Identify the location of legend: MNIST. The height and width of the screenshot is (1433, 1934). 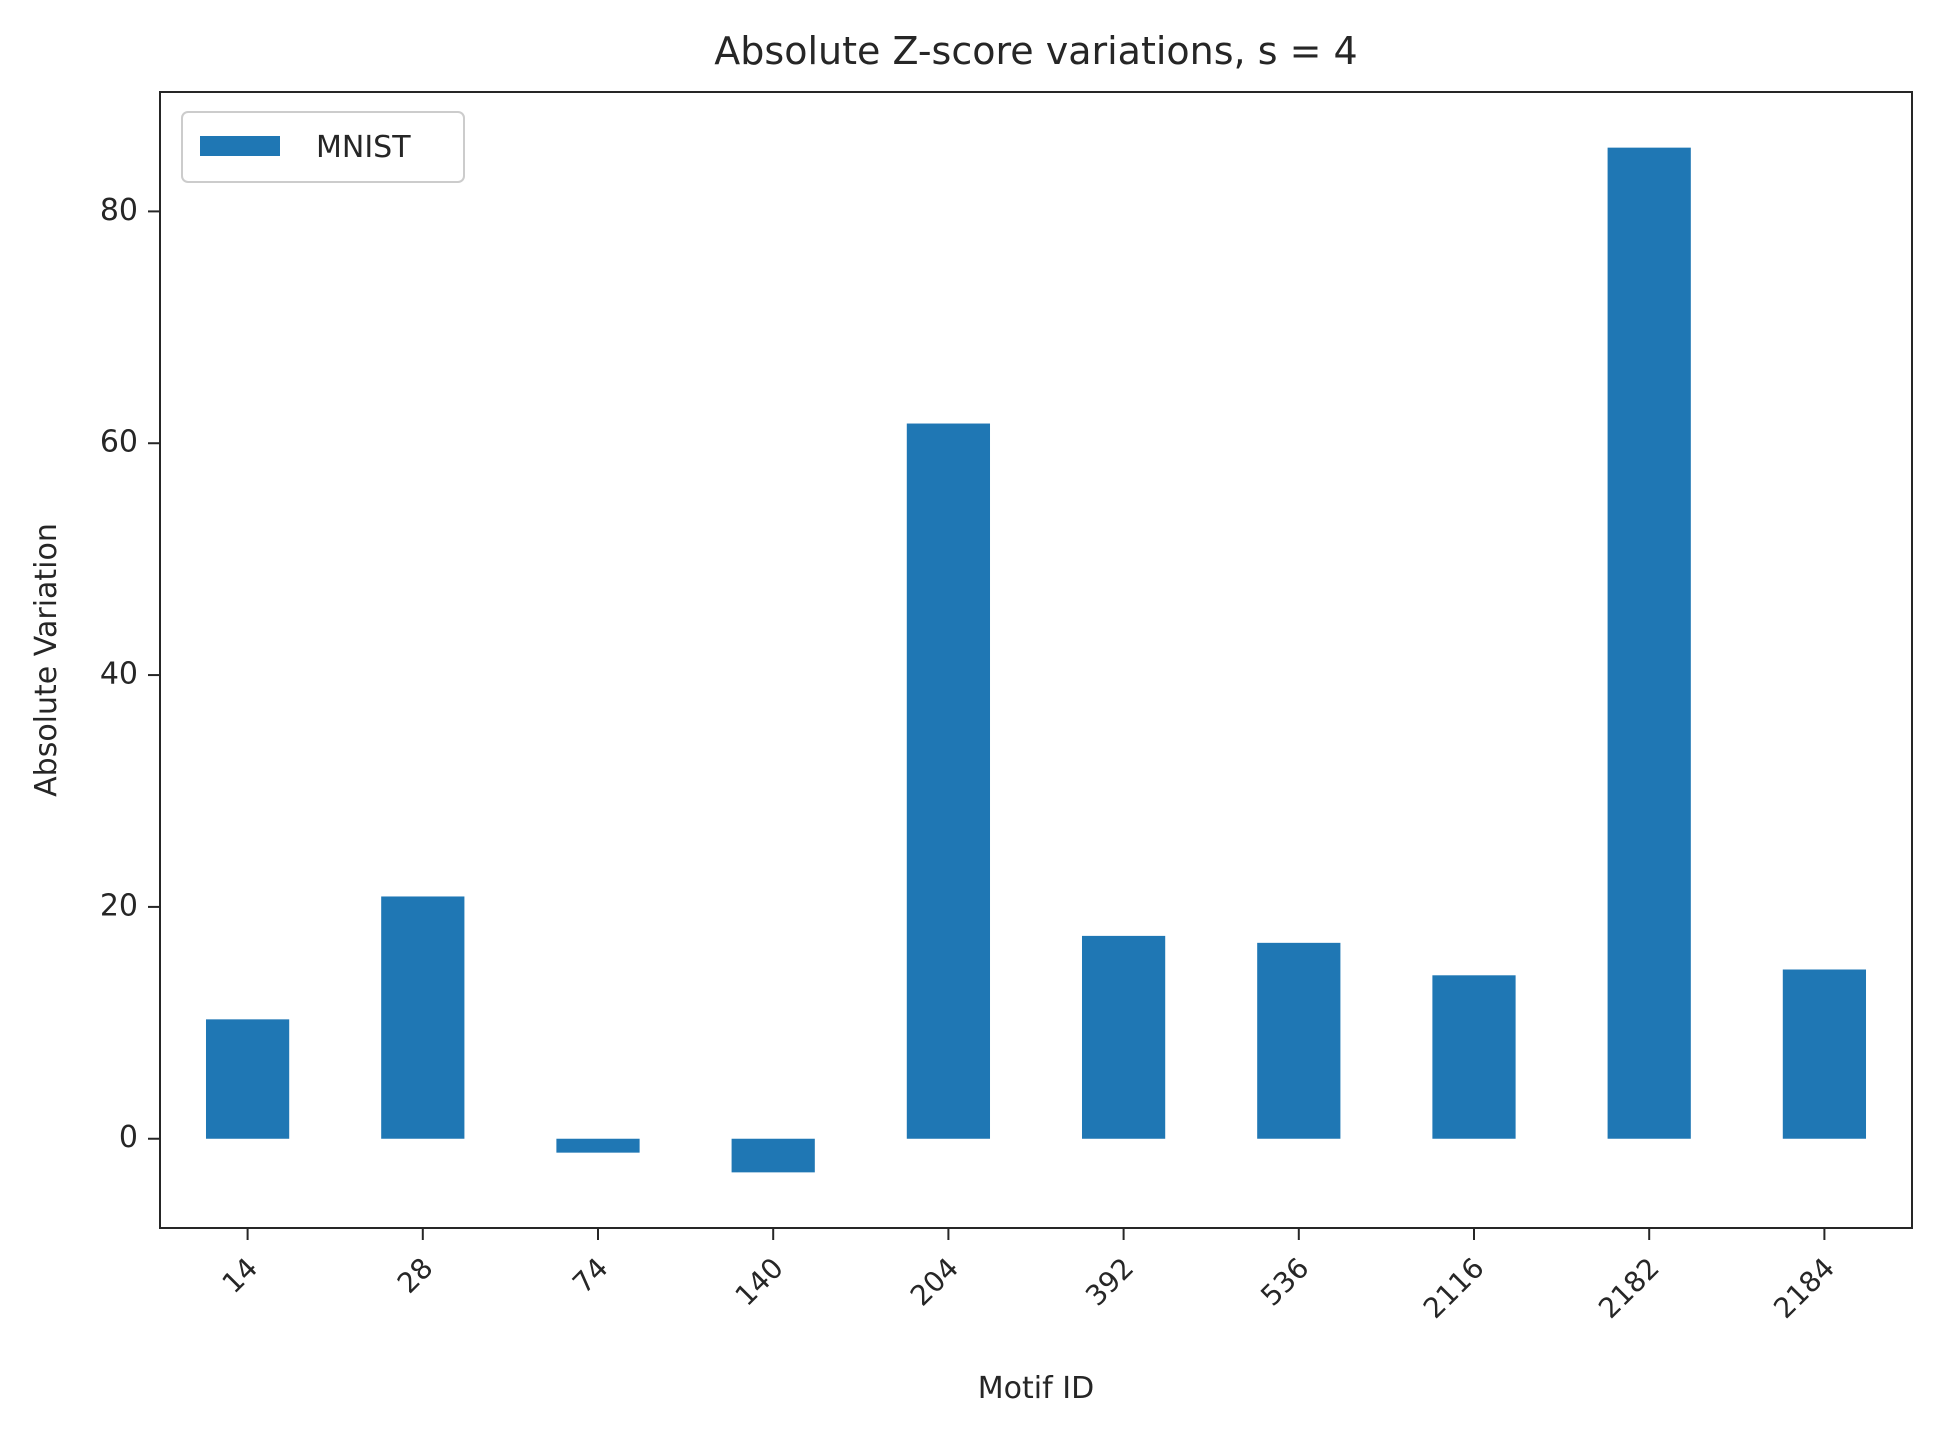
(323, 147).